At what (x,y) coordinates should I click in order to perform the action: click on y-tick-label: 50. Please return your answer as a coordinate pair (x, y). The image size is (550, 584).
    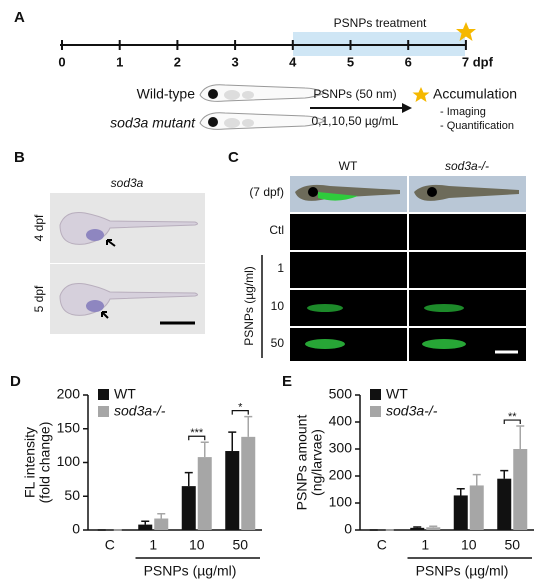
    Looking at the image, I should click on (72, 495).